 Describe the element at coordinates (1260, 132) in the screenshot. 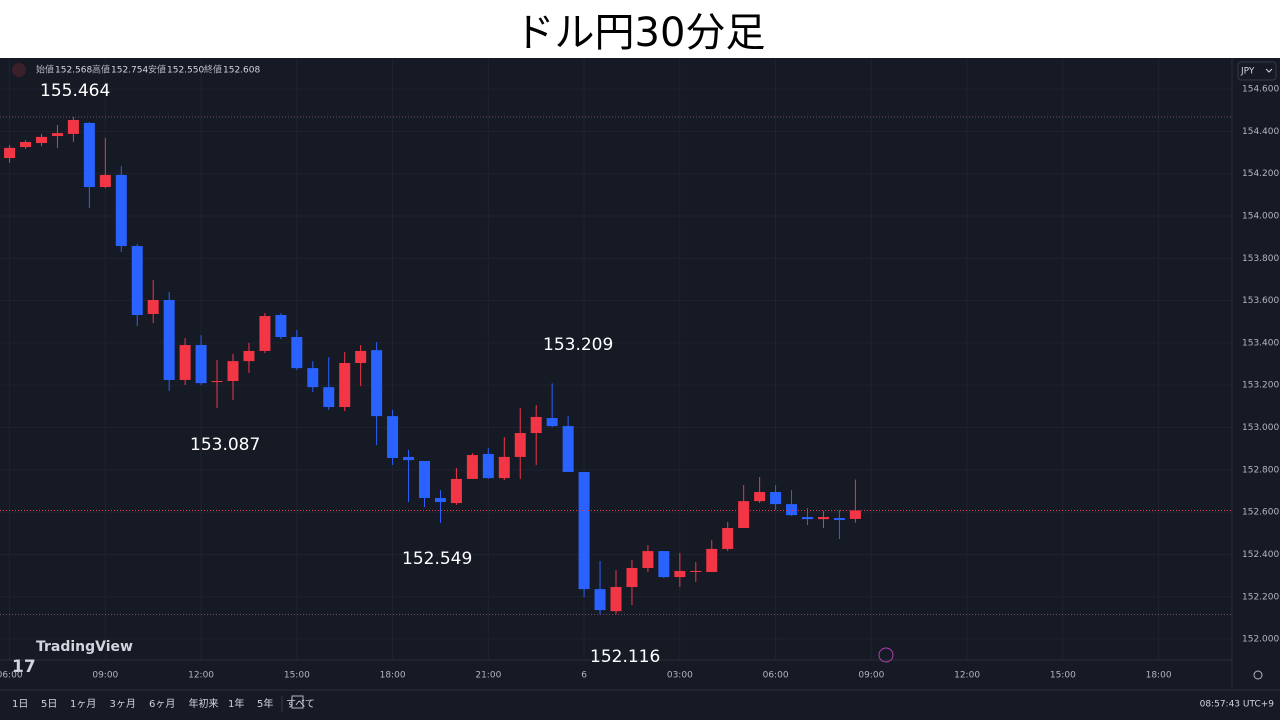

I see `y-tick-label: 154.400` at that location.